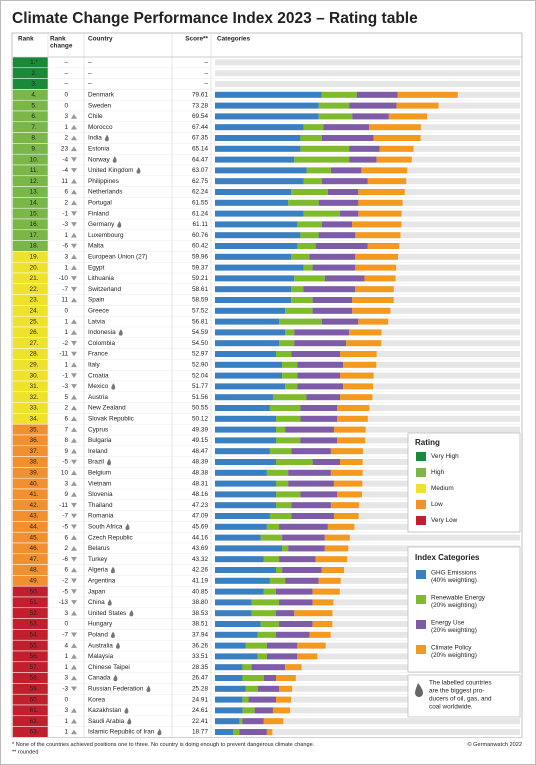 The width and height of the screenshot is (536, 765). I want to click on score: 51.77, so click(200, 386).